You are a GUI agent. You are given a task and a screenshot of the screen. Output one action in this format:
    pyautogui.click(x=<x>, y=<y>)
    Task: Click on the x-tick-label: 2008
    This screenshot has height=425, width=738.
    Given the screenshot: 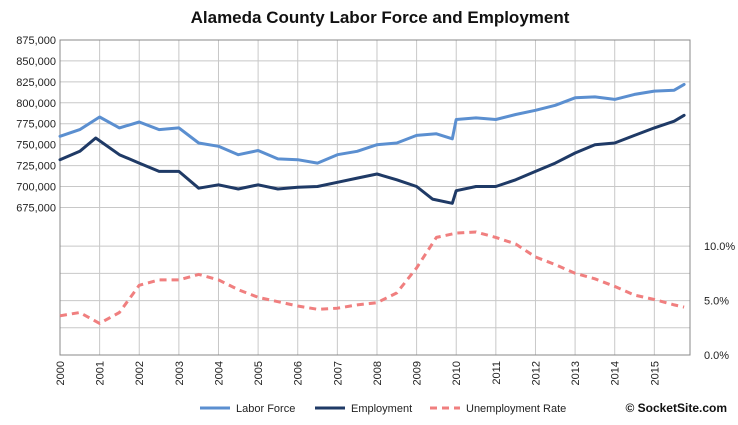 What is the action you would take?
    pyautogui.click(x=378, y=373)
    